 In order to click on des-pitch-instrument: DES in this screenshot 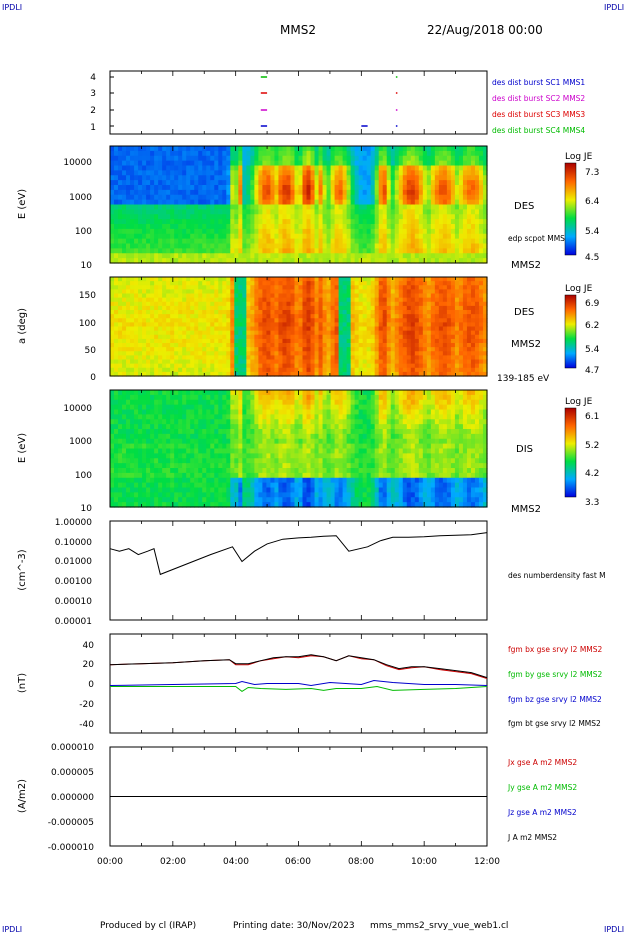, I will do `click(524, 312)`.